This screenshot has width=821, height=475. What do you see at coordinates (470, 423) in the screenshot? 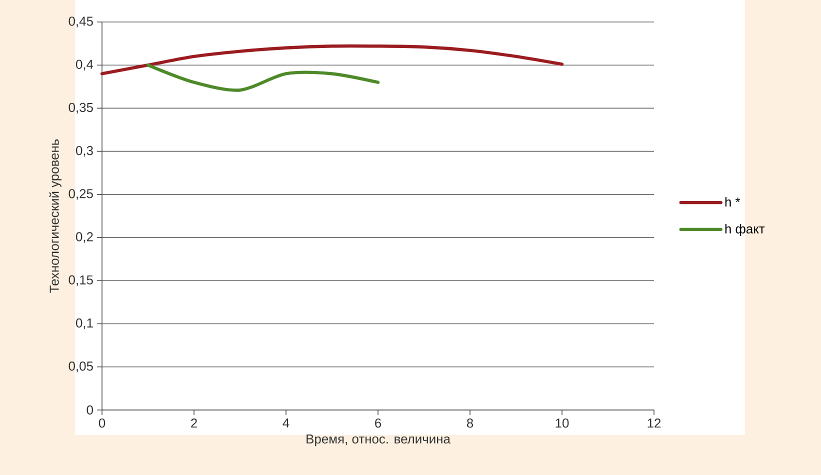
I see `x-tick-label: 8` at bounding box center [470, 423].